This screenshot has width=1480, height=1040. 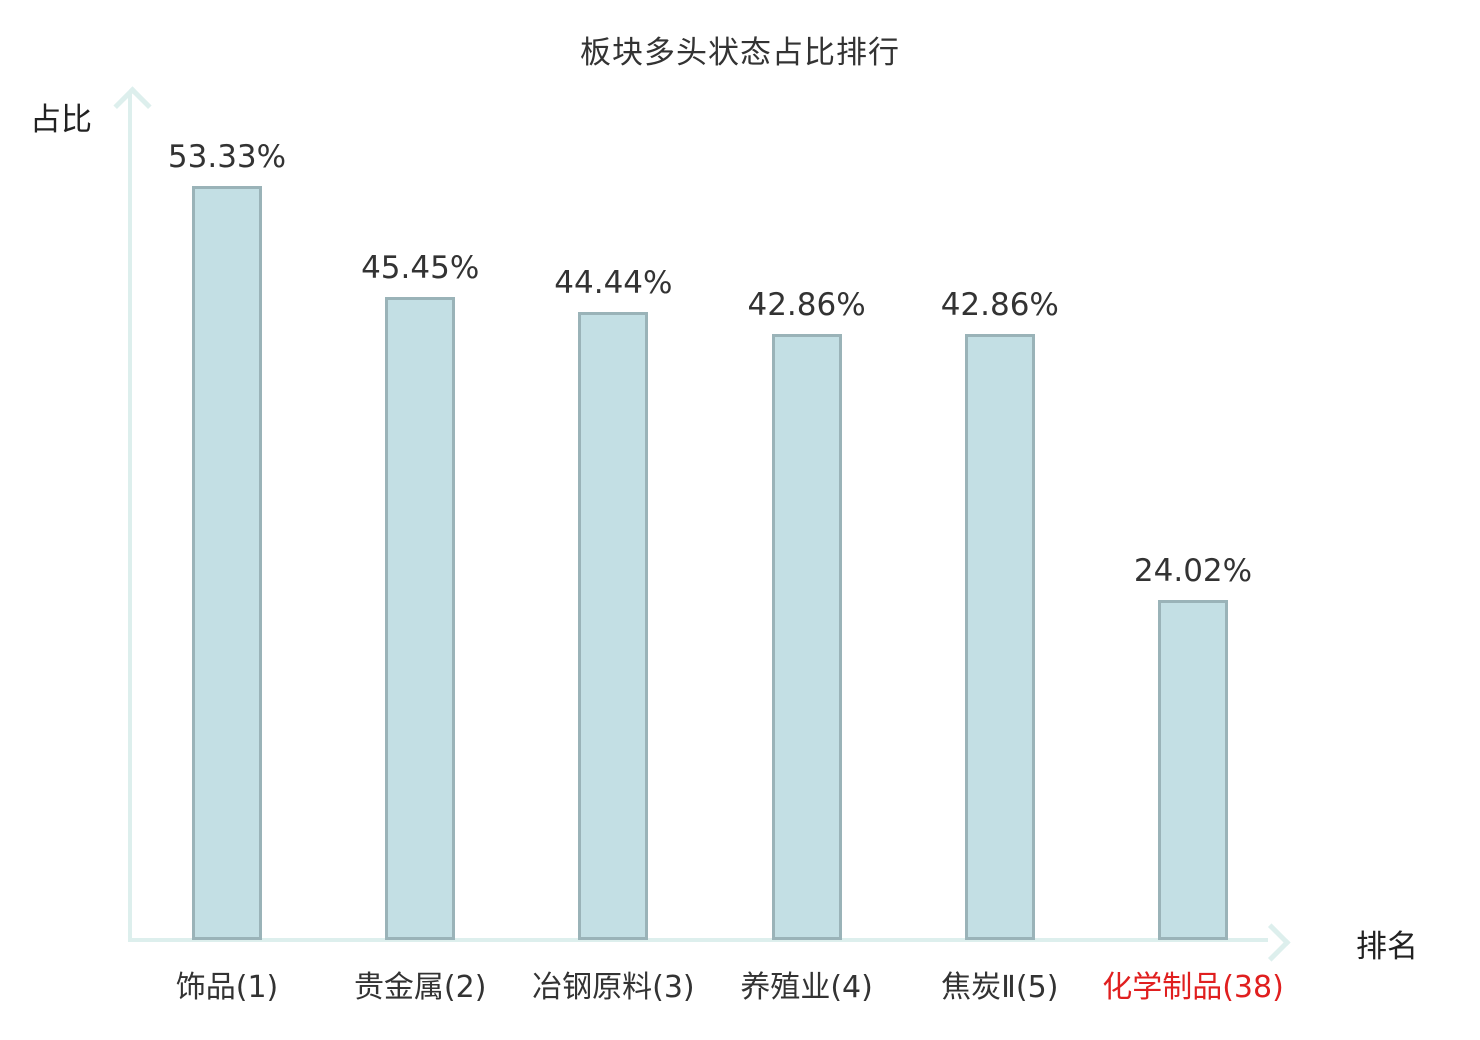 What do you see at coordinates (420, 268) in the screenshot?
I see `bar-value-label: 45.45%` at bounding box center [420, 268].